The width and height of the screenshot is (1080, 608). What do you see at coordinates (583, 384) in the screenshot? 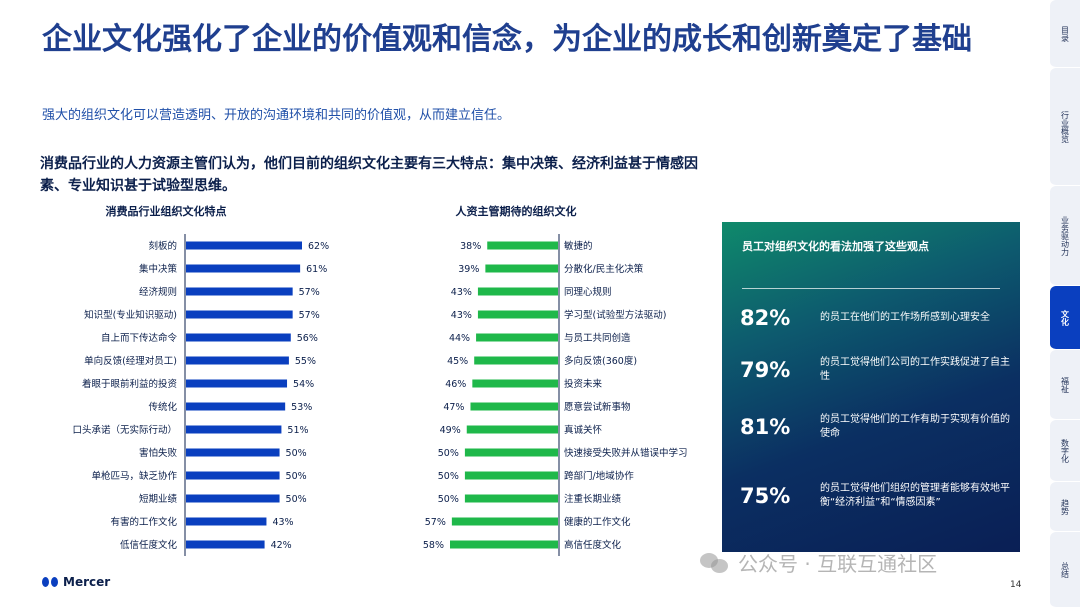
I see `category-label: 投资未来` at bounding box center [583, 384].